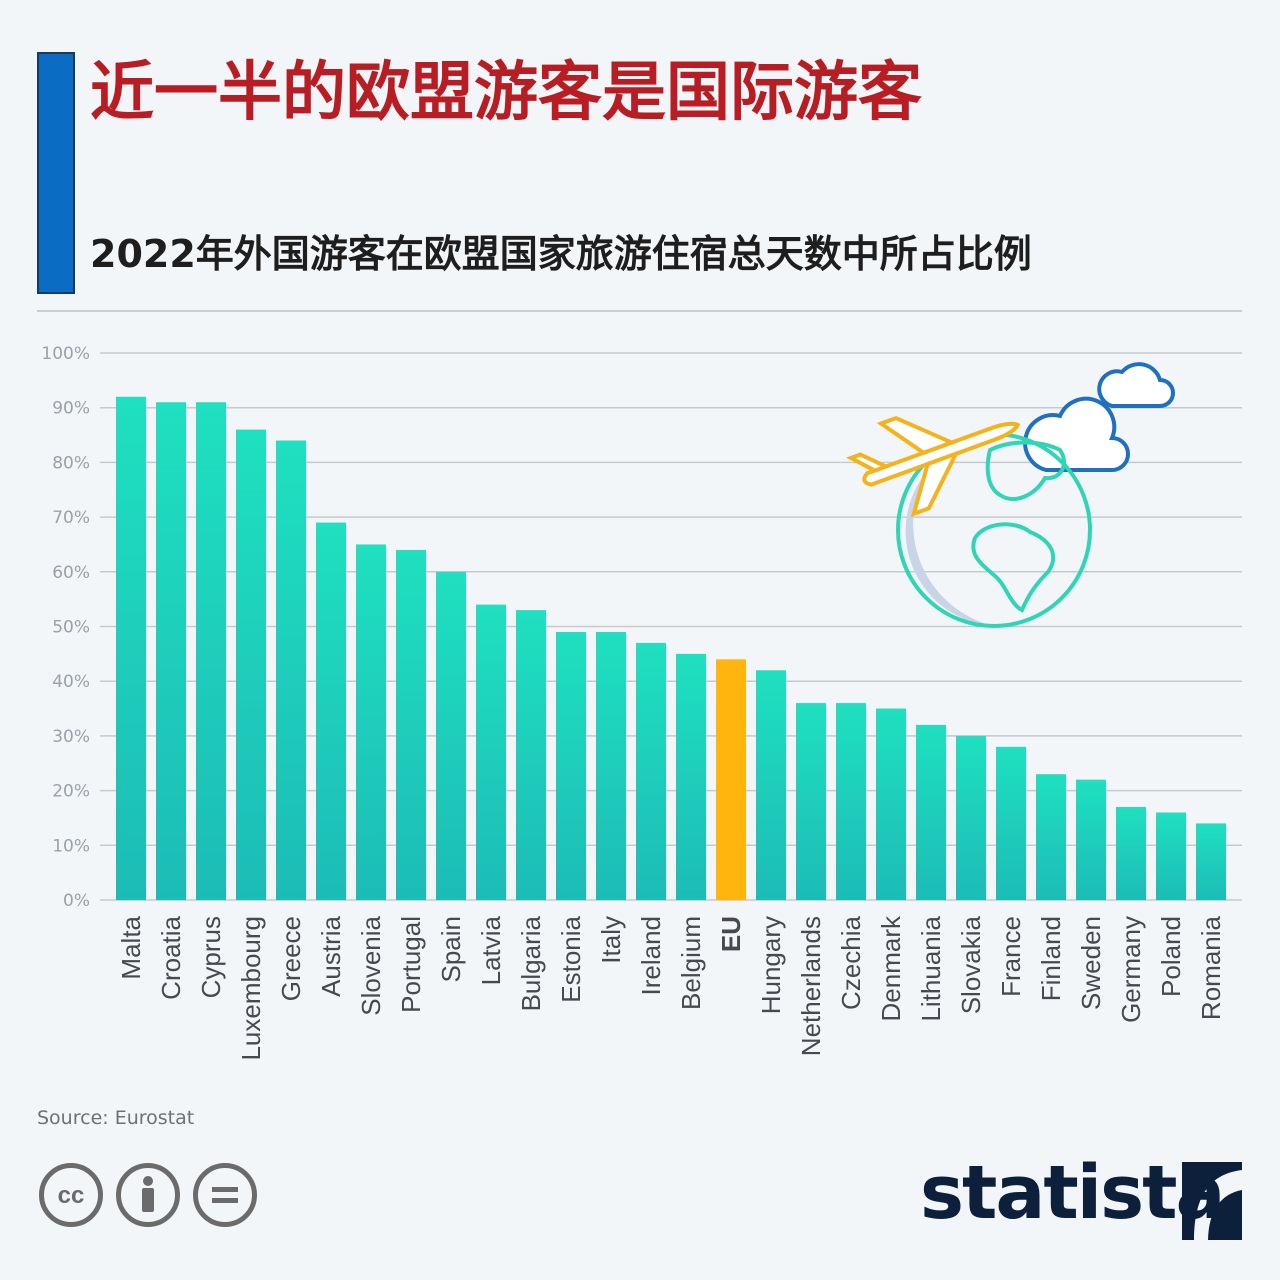 This screenshot has height=1280, width=1280. I want to click on y-tick-label: 40%, so click(71, 682).